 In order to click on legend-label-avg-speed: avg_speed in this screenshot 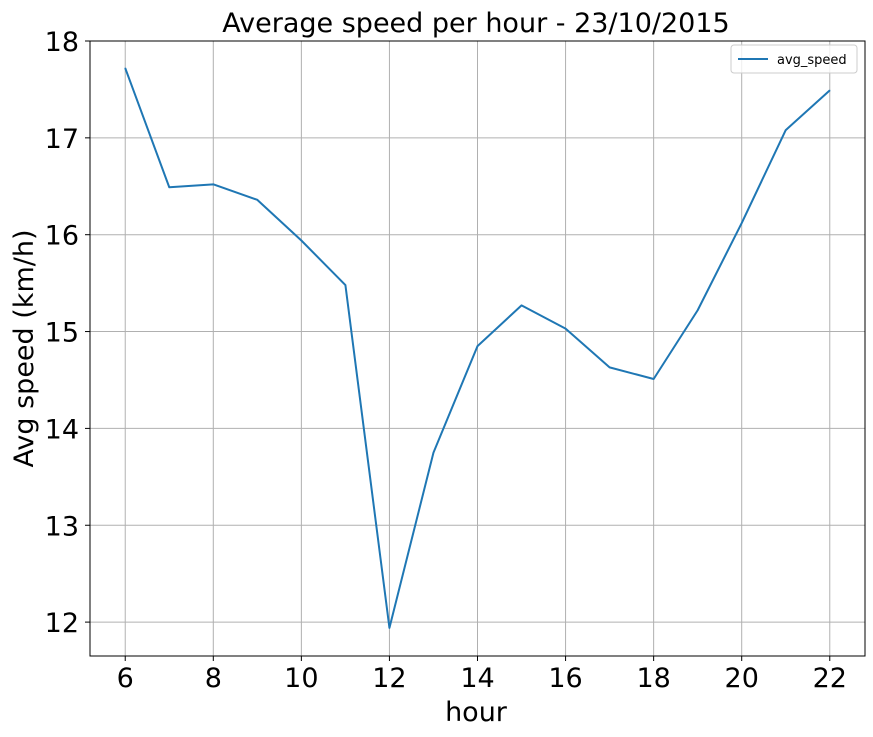, I will do `click(812, 60)`.